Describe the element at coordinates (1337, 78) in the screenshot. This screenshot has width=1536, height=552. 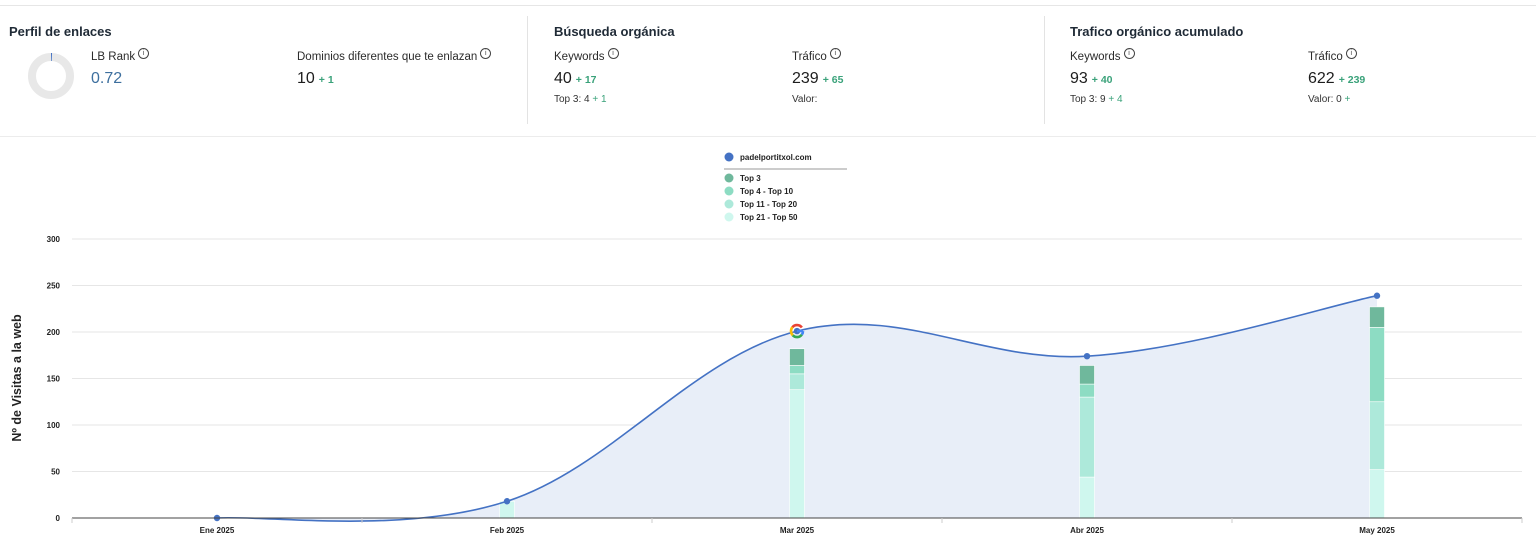
I see `trafico-value: 622 + 239` at that location.